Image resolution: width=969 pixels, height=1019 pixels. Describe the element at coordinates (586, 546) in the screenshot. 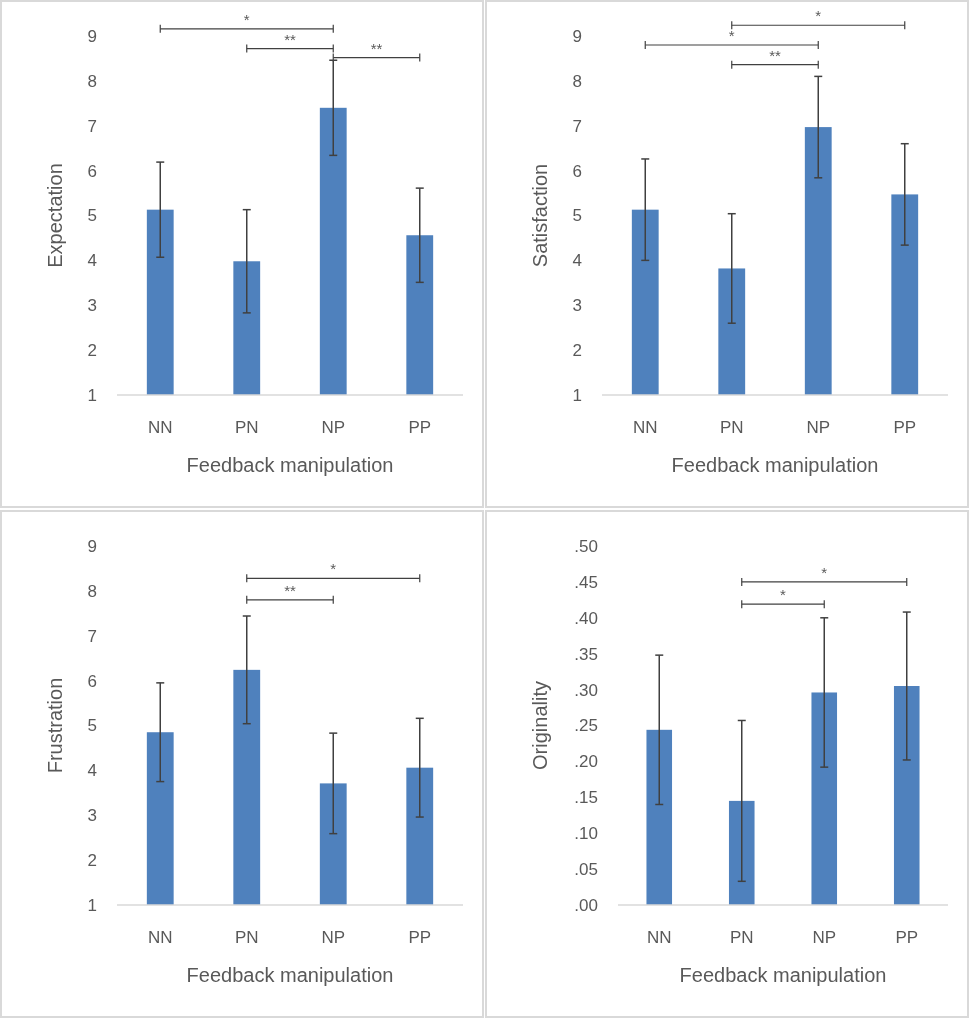

I see `y-tick-label: .50` at that location.